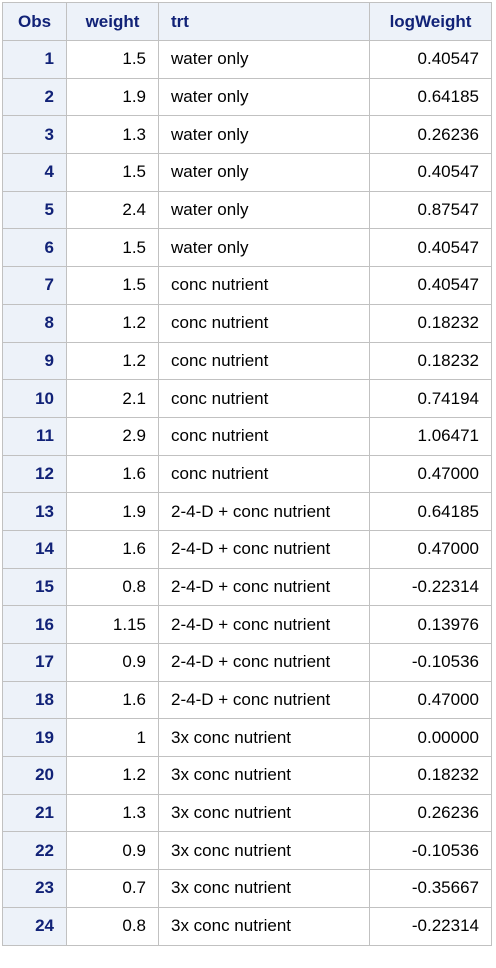  I want to click on table-row: 8 1.2 conc nutrient 0.18232, so click(247, 323).